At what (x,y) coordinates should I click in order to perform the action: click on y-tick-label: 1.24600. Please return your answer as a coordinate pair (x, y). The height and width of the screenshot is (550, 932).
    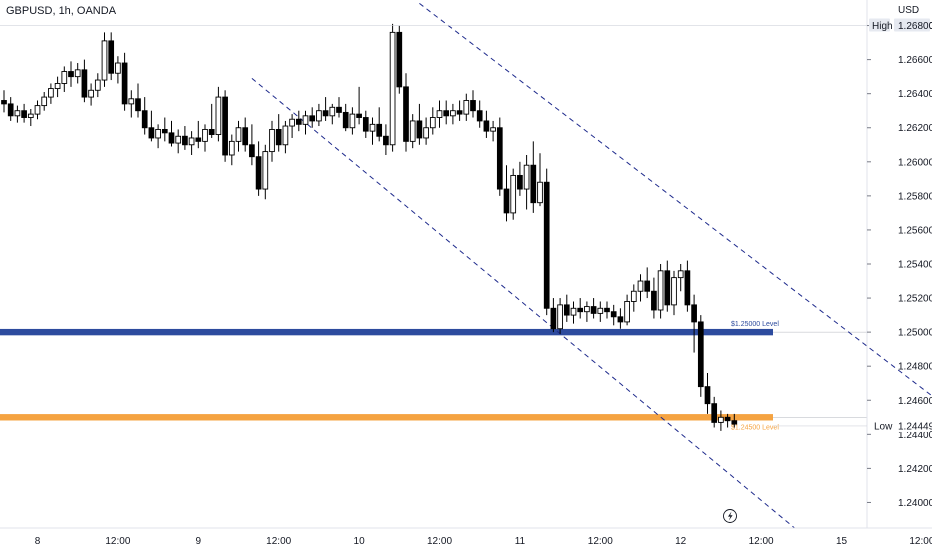
    Looking at the image, I should click on (915, 401).